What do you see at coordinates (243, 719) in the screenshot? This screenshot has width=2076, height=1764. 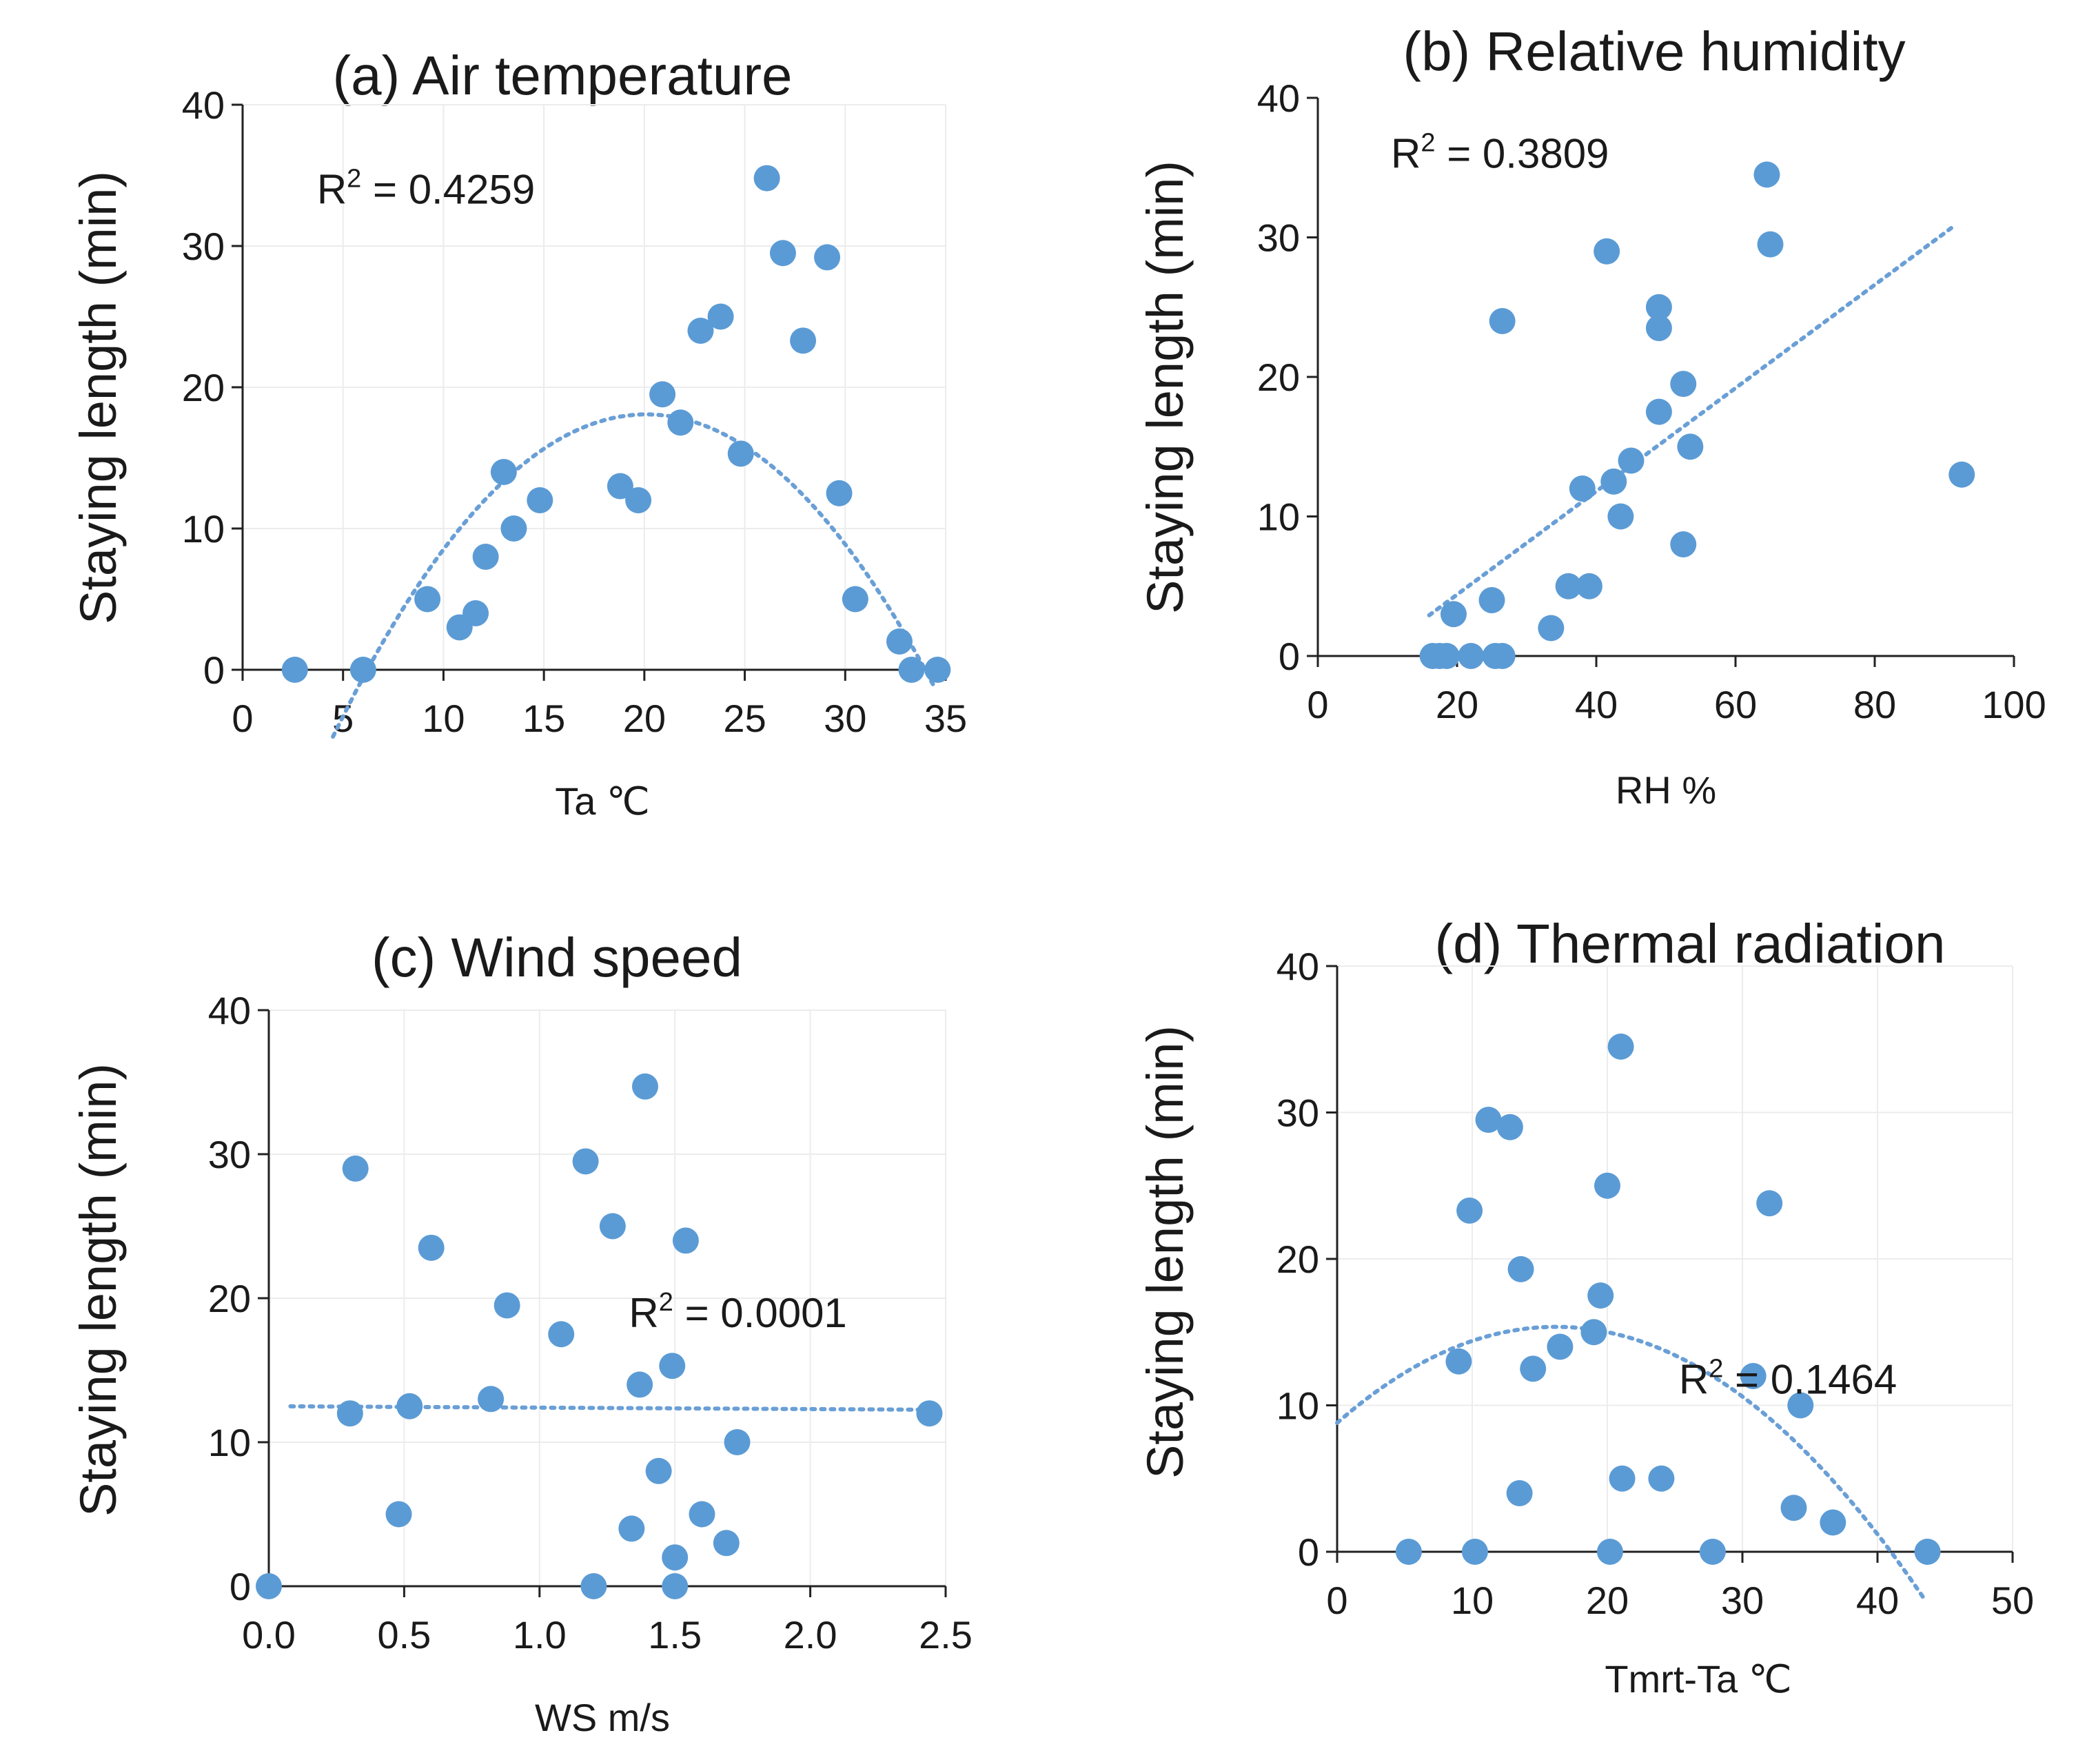 I see `x-tick-label: 0` at bounding box center [243, 719].